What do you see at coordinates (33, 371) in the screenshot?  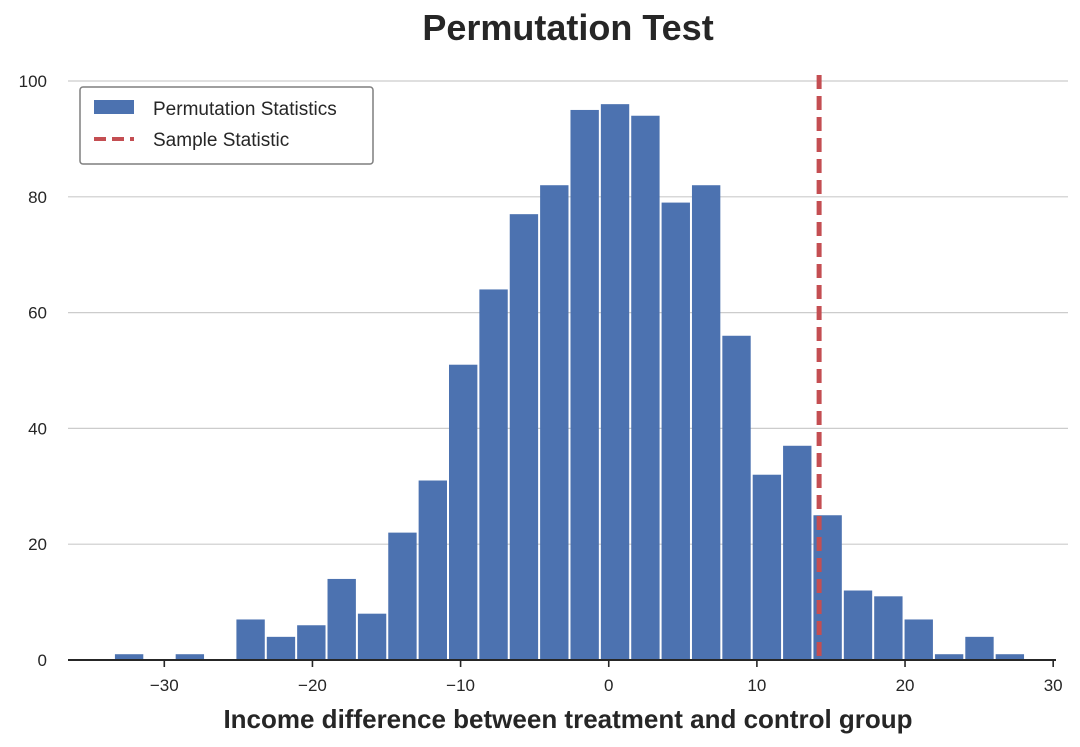 I see `y-ticks: 0 20 40 60 80 100` at bounding box center [33, 371].